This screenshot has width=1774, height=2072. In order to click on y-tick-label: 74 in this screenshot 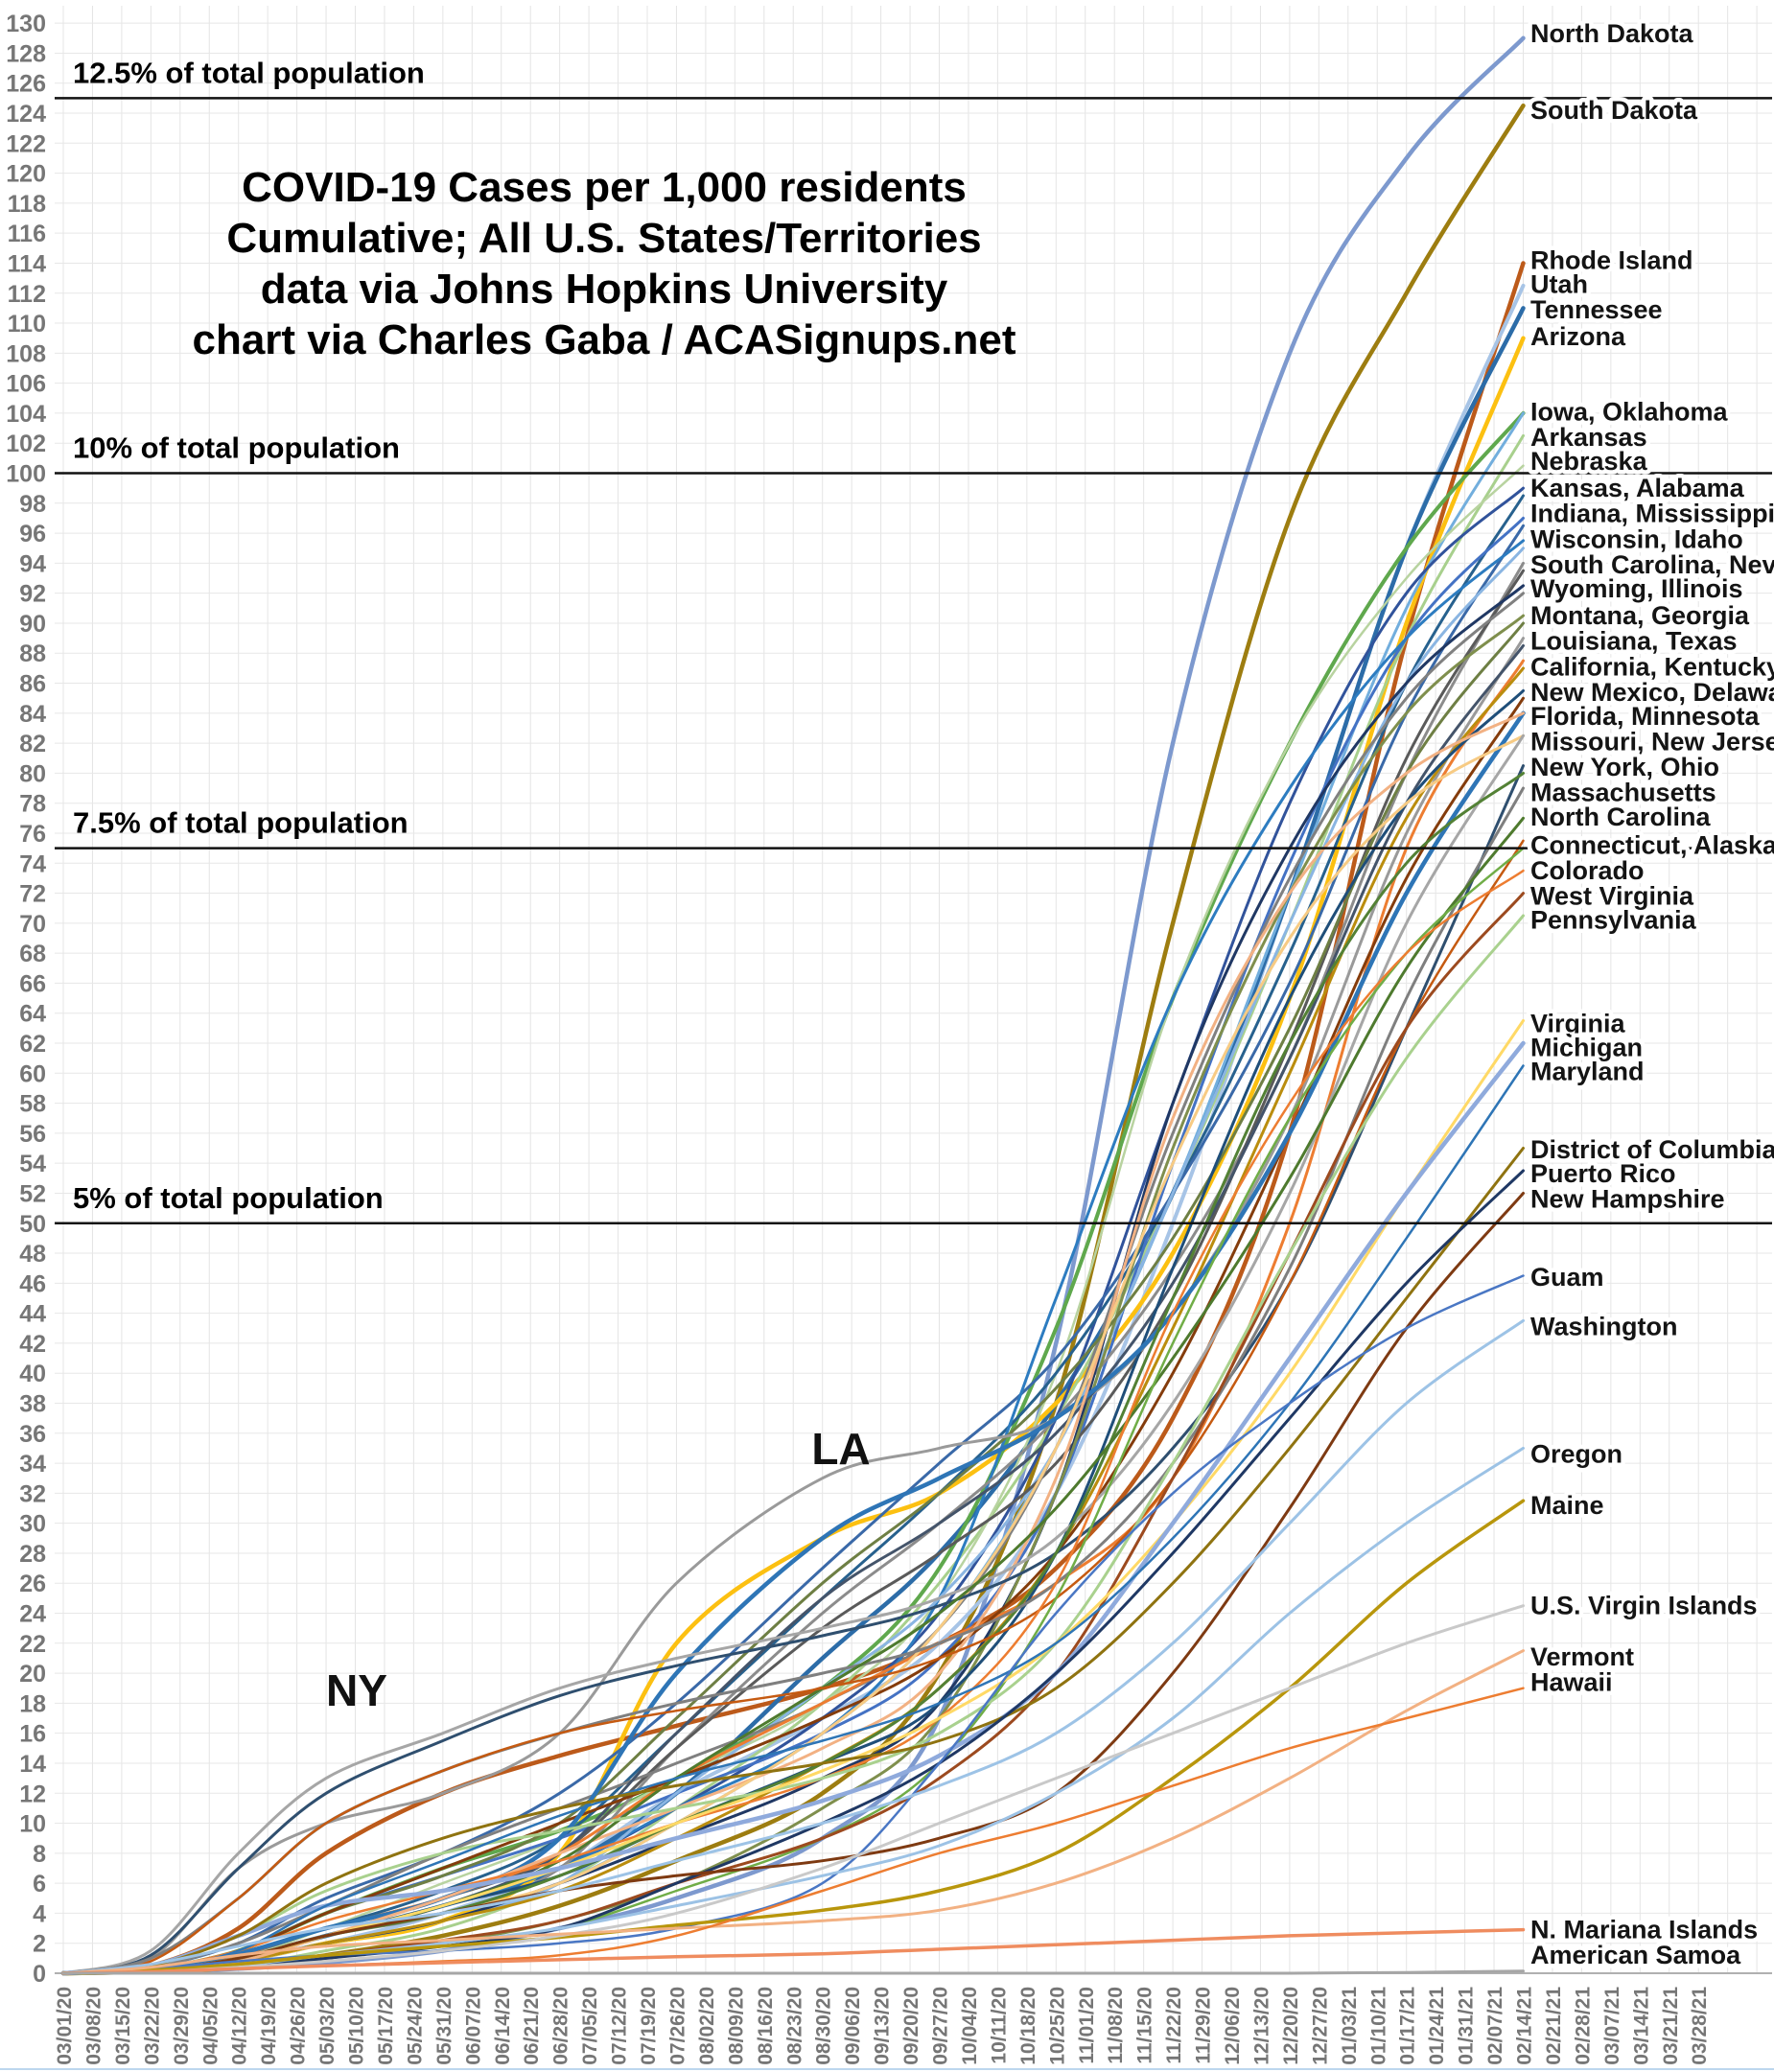, I will do `click(32, 864)`.